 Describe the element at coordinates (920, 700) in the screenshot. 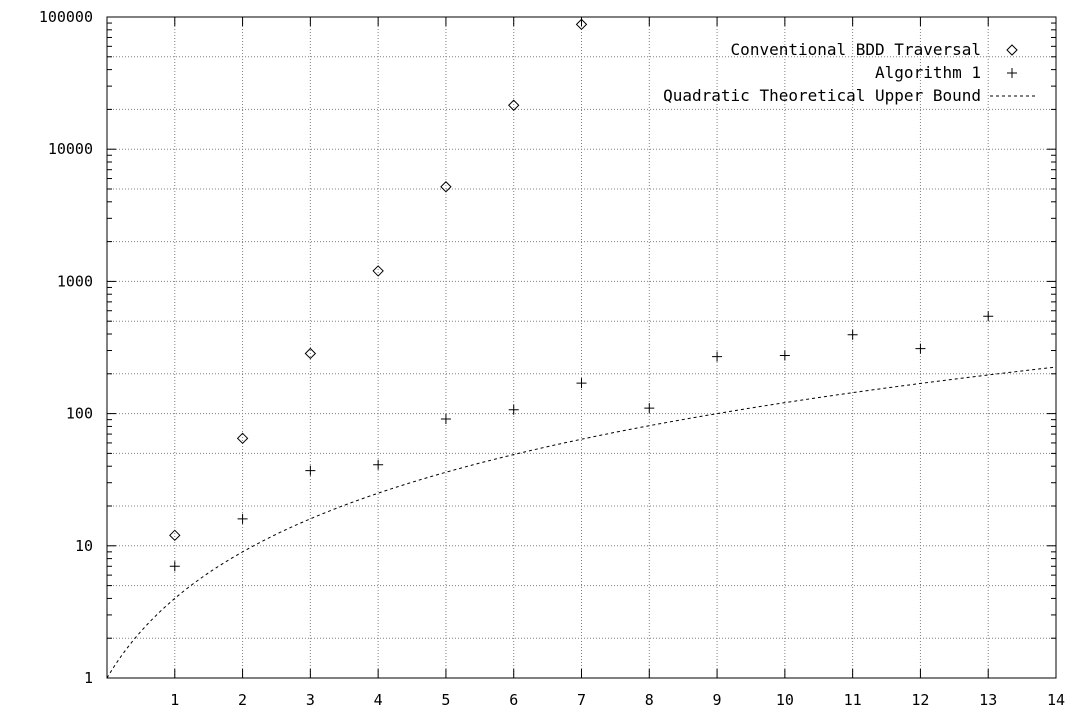

I see `x-tick-label: 12` at that location.